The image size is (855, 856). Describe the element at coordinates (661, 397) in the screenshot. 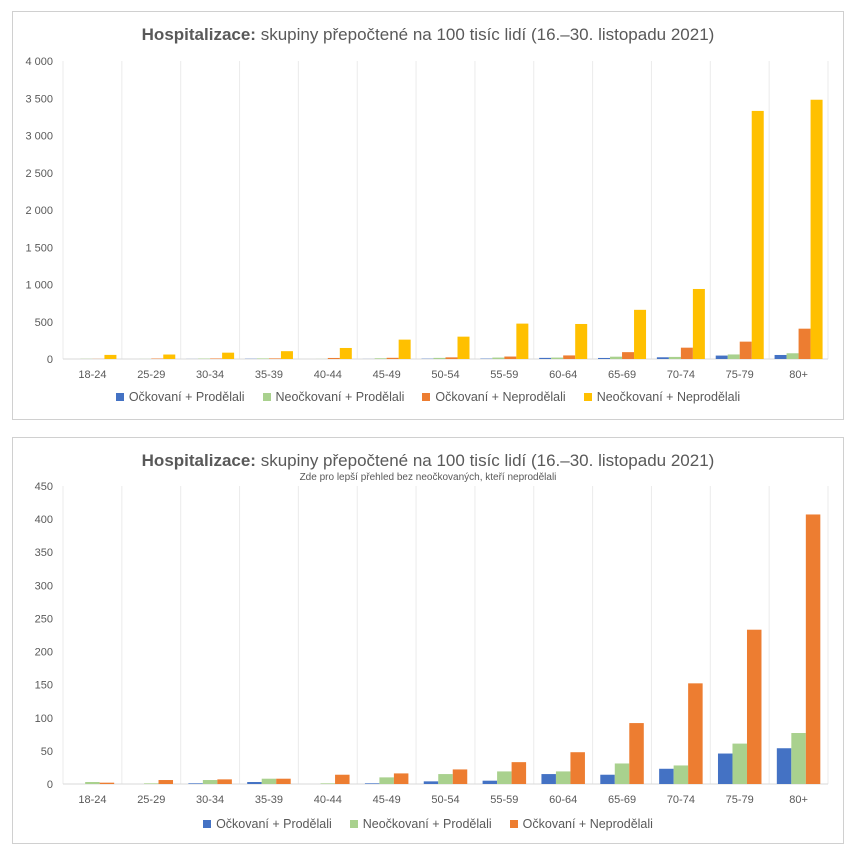

I see `legend-item-neockovani-neprodelali: Neočkovaní + Neprodělali` at that location.